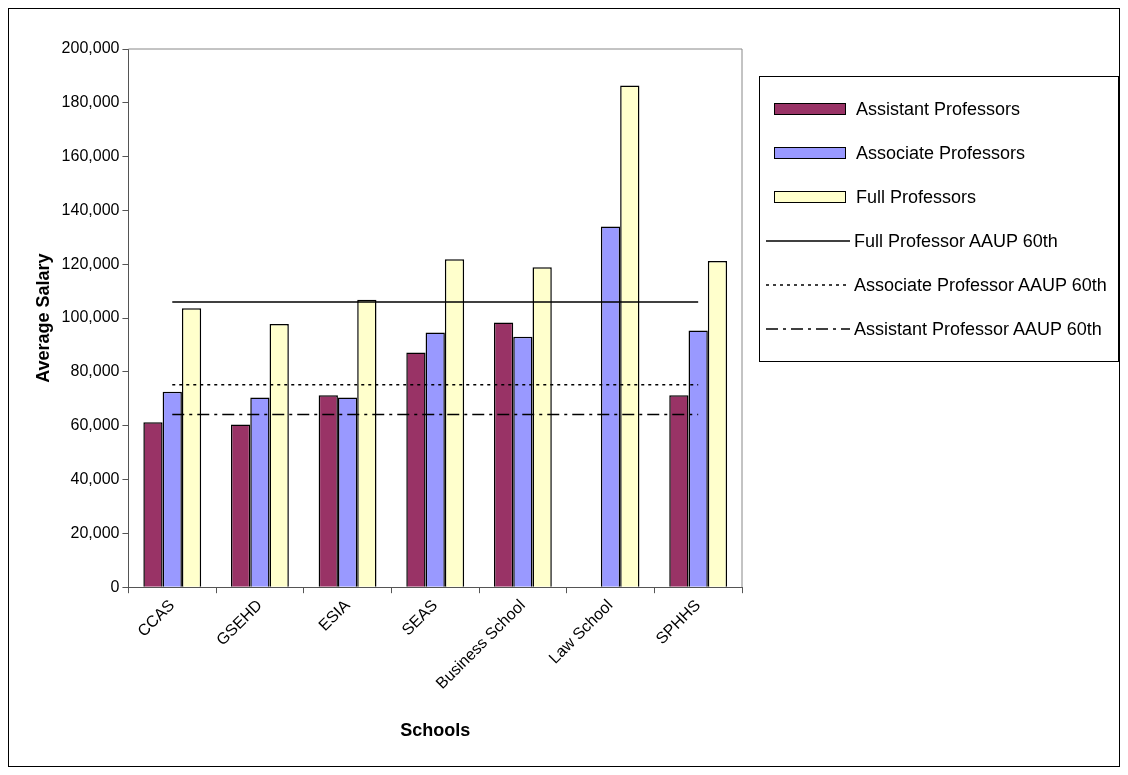 The width and height of the screenshot is (1128, 775). Describe the element at coordinates (916, 197) in the screenshot. I see `legend-label: Full Professors` at that location.